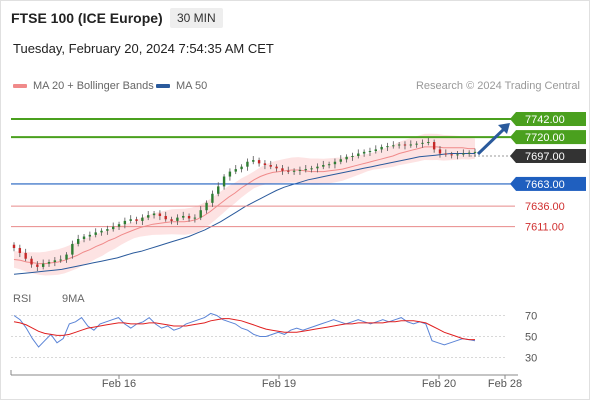 This screenshot has width=590, height=400. Describe the element at coordinates (545, 138) in the screenshot. I see `level-tag-label: 7720.00` at that location.